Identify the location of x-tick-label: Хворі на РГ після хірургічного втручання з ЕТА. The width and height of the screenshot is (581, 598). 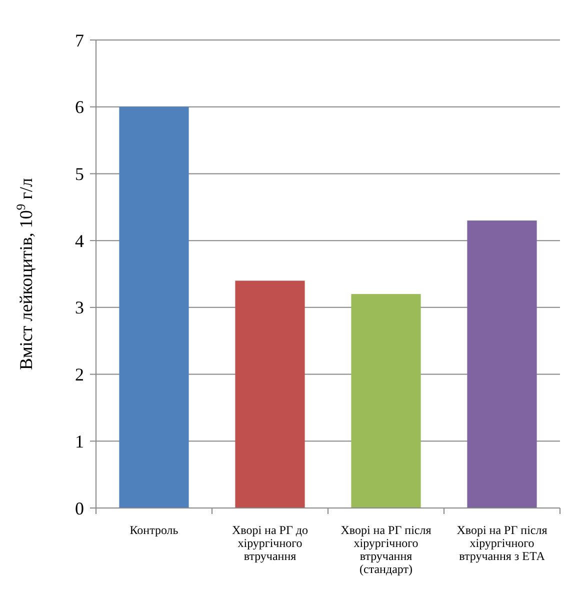
(502, 543).